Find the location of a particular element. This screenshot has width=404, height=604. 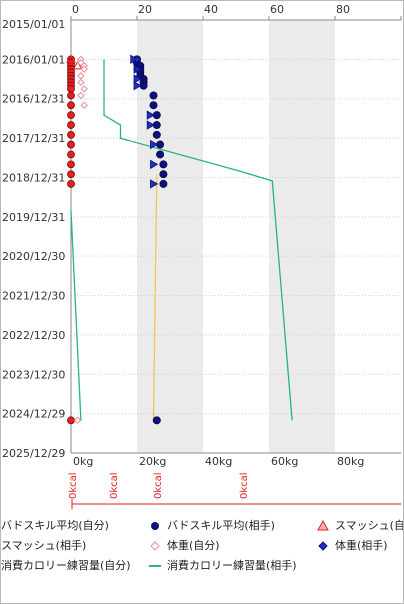

legend-row: バドスキル平均(自分) バドスキル平均(相手) スマッシュ(自 is located at coordinates (202, 526).